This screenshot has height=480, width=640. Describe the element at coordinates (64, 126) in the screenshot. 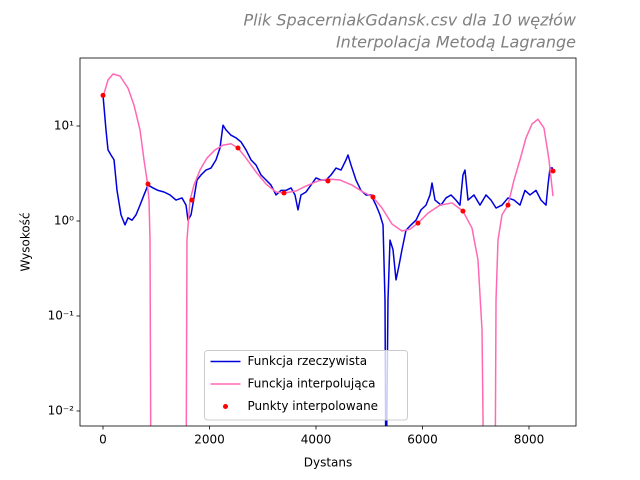

I see `y-tick-label: 10¹` at that location.